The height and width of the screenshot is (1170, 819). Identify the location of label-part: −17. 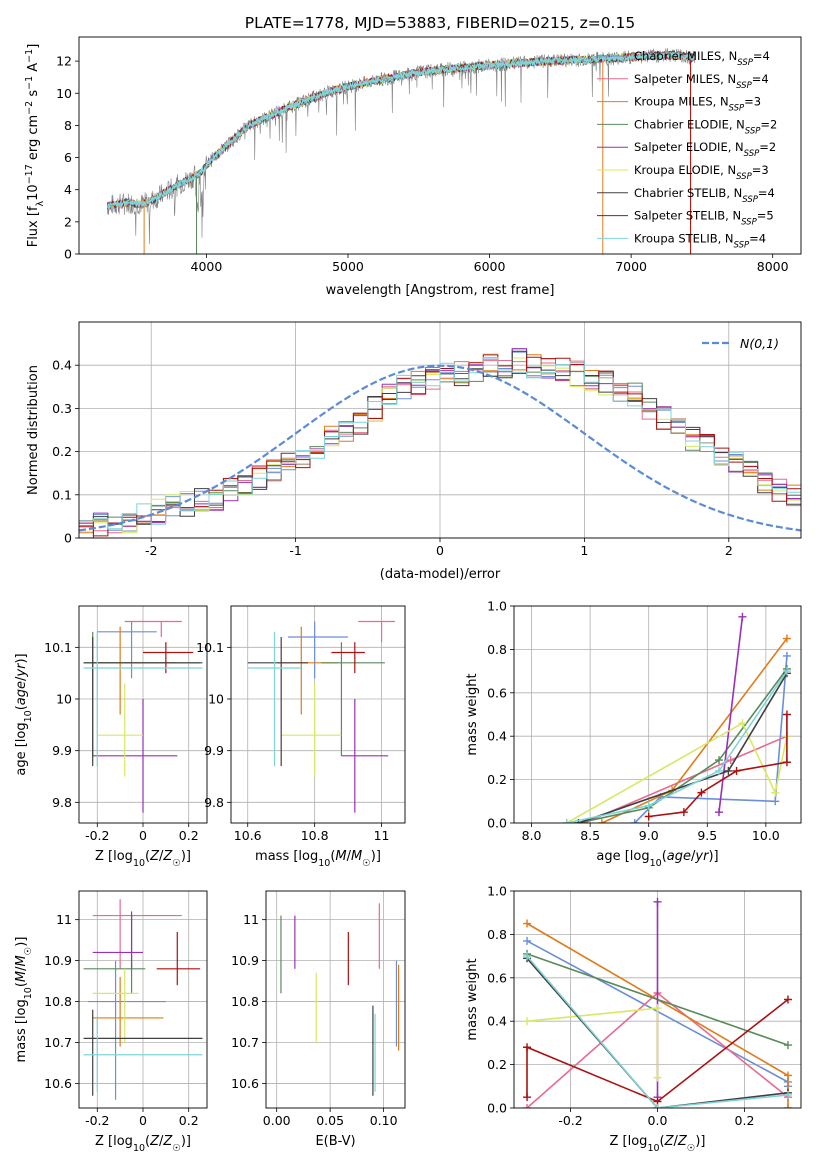
(29, 174).